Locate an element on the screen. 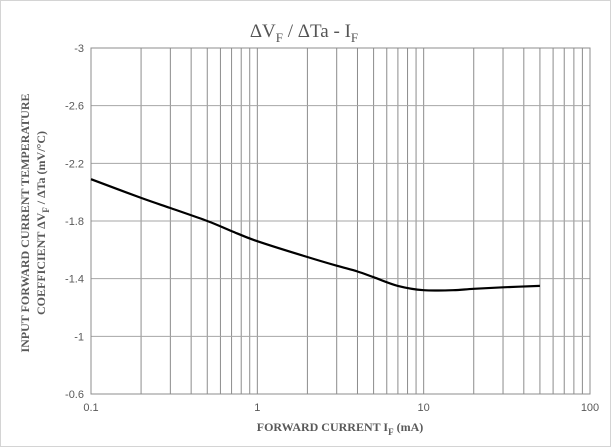 Image resolution: width=611 pixels, height=448 pixels. y-tick-label: -2.6 is located at coordinates (74, 107).